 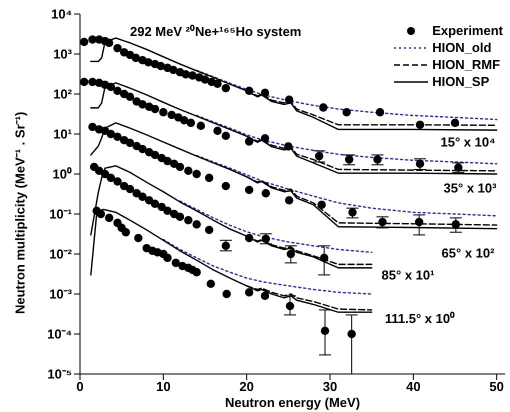 I want to click on legend-label: HION_SP, so click(x=461, y=81).